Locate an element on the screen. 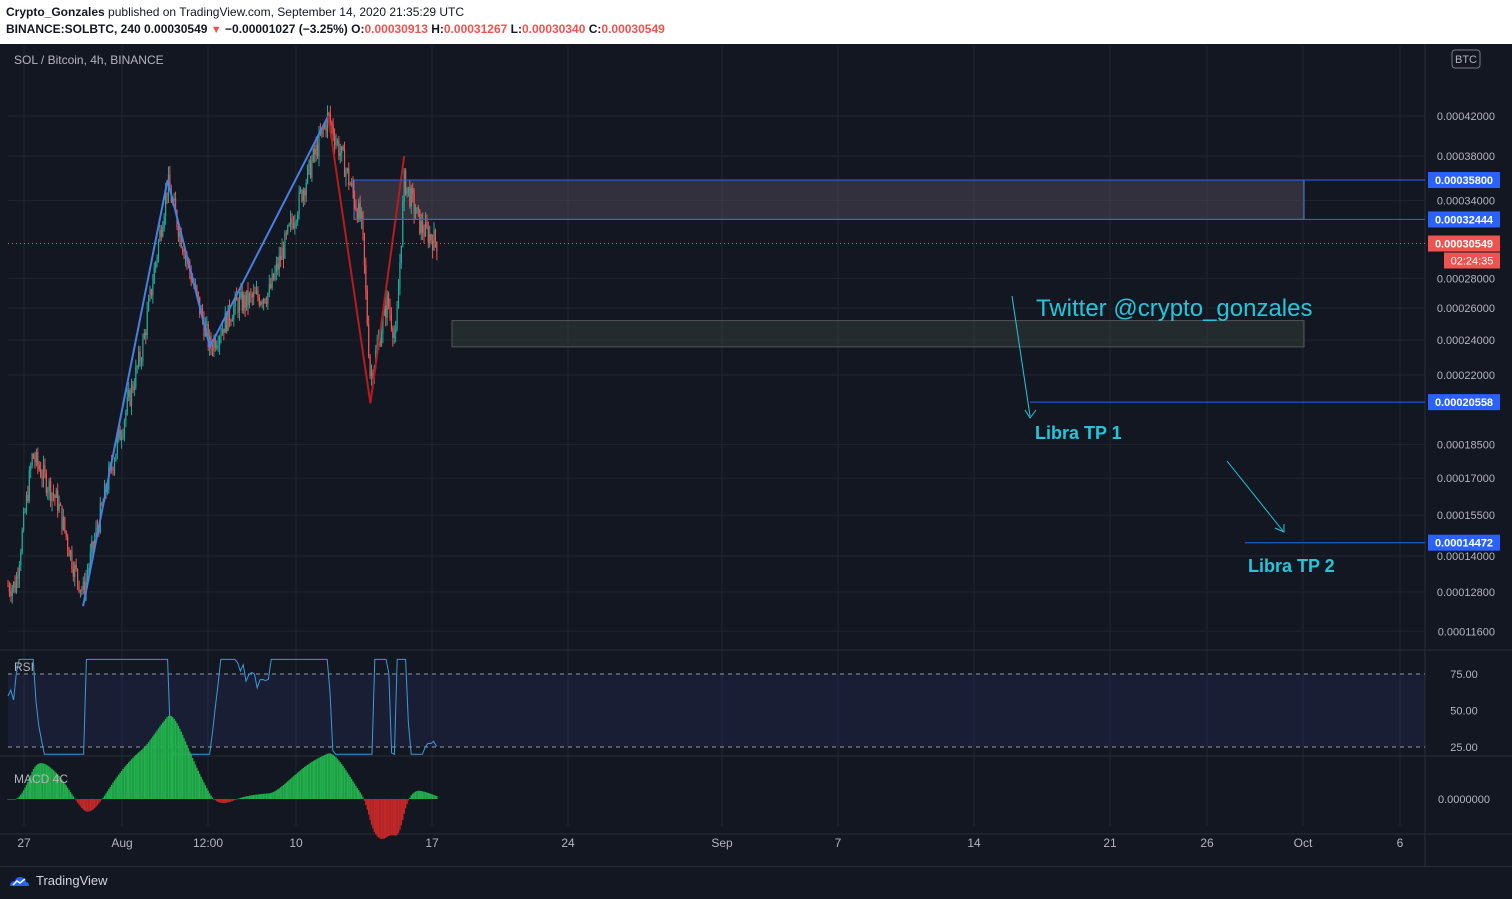  price-zones is located at coordinates (829, 263).